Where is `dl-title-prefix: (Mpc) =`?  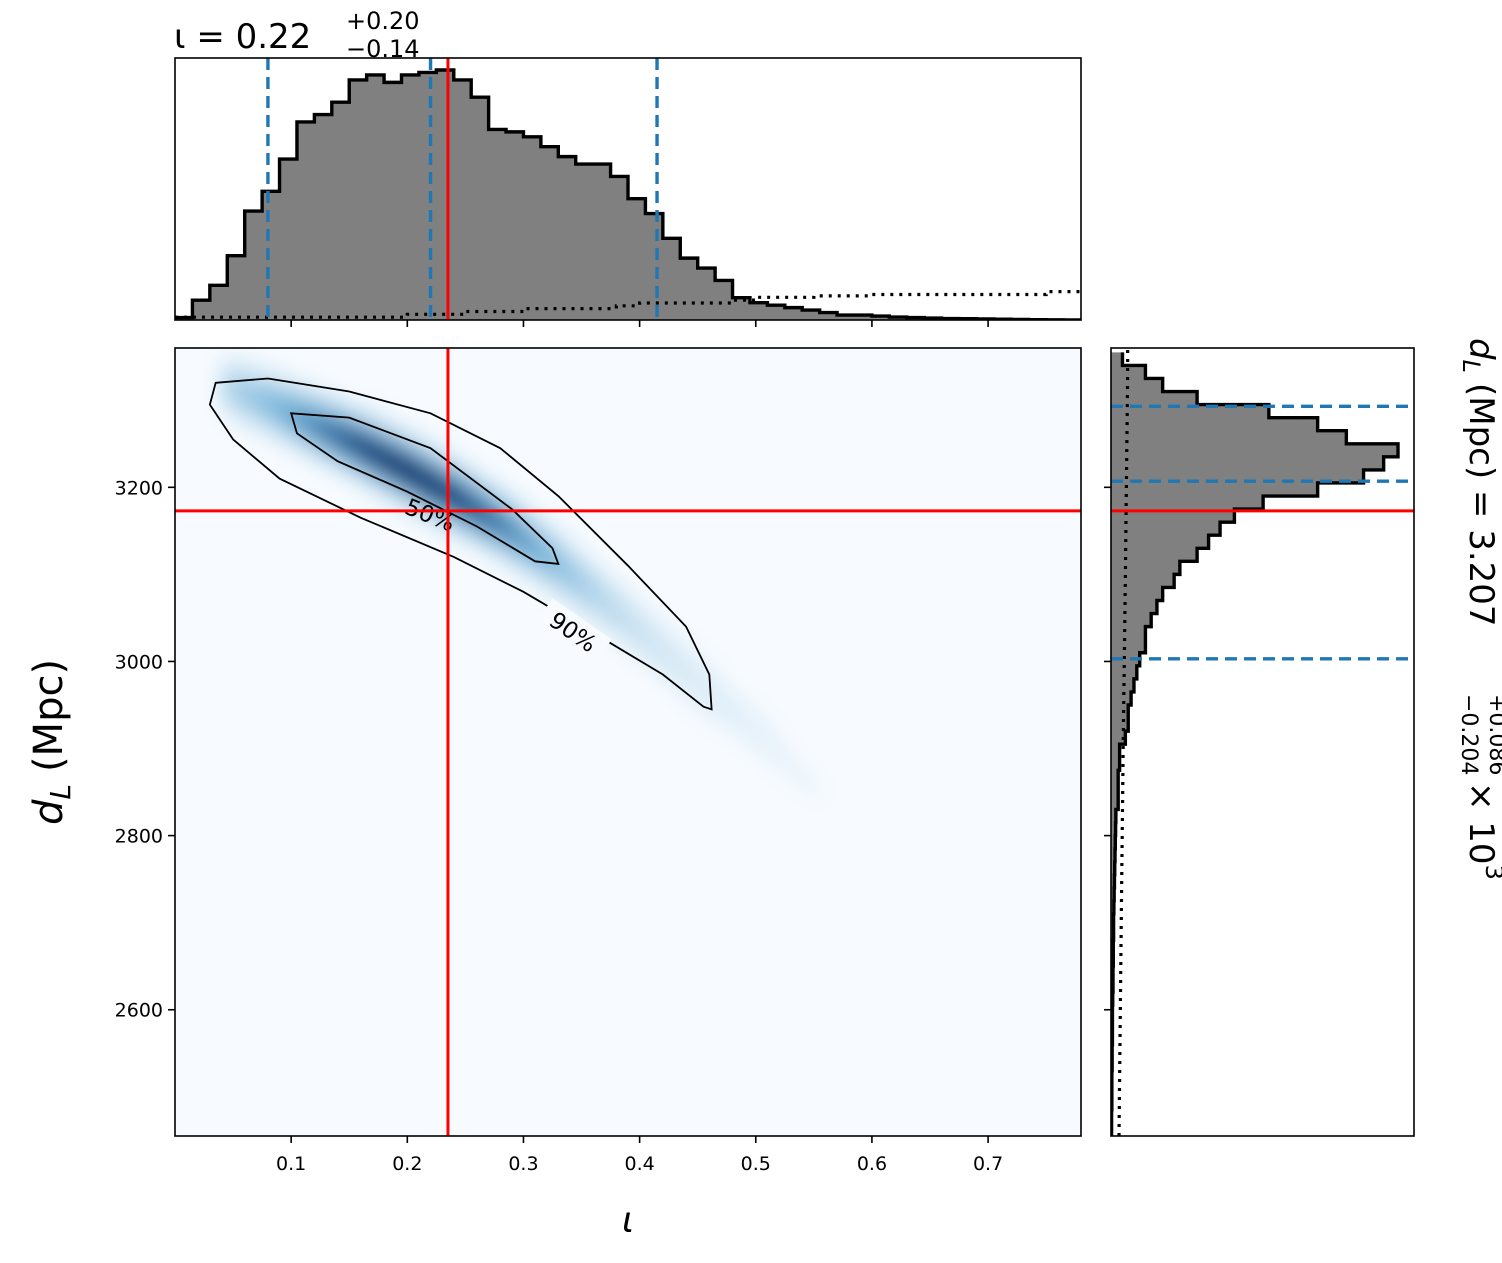
dl-title-prefix: (Mpc) = is located at coordinates (1481, 456).